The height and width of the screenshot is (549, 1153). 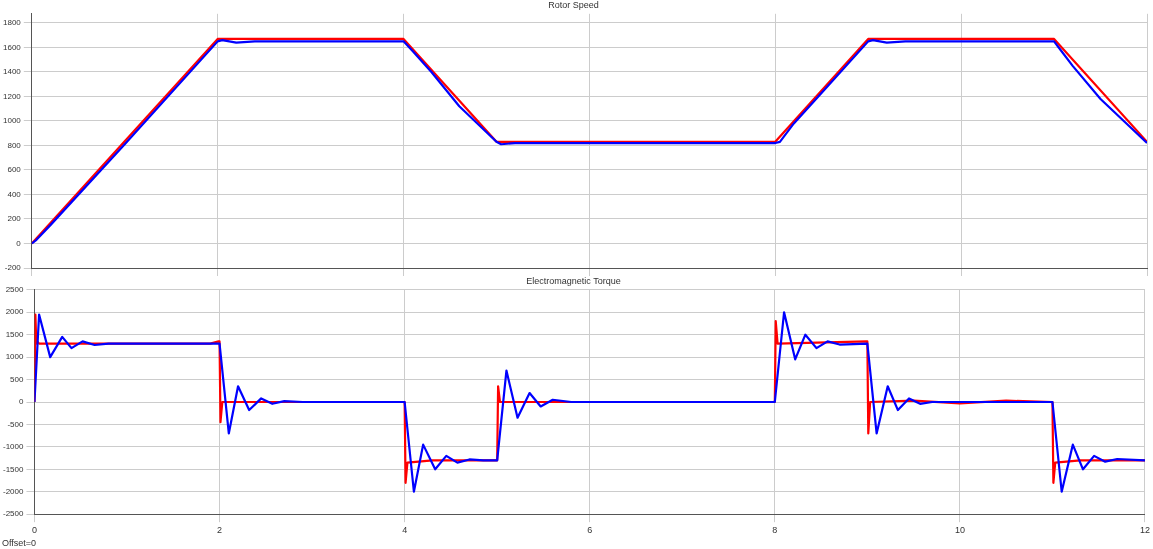 I want to click on x-tick-label: 10, so click(x=959, y=530).